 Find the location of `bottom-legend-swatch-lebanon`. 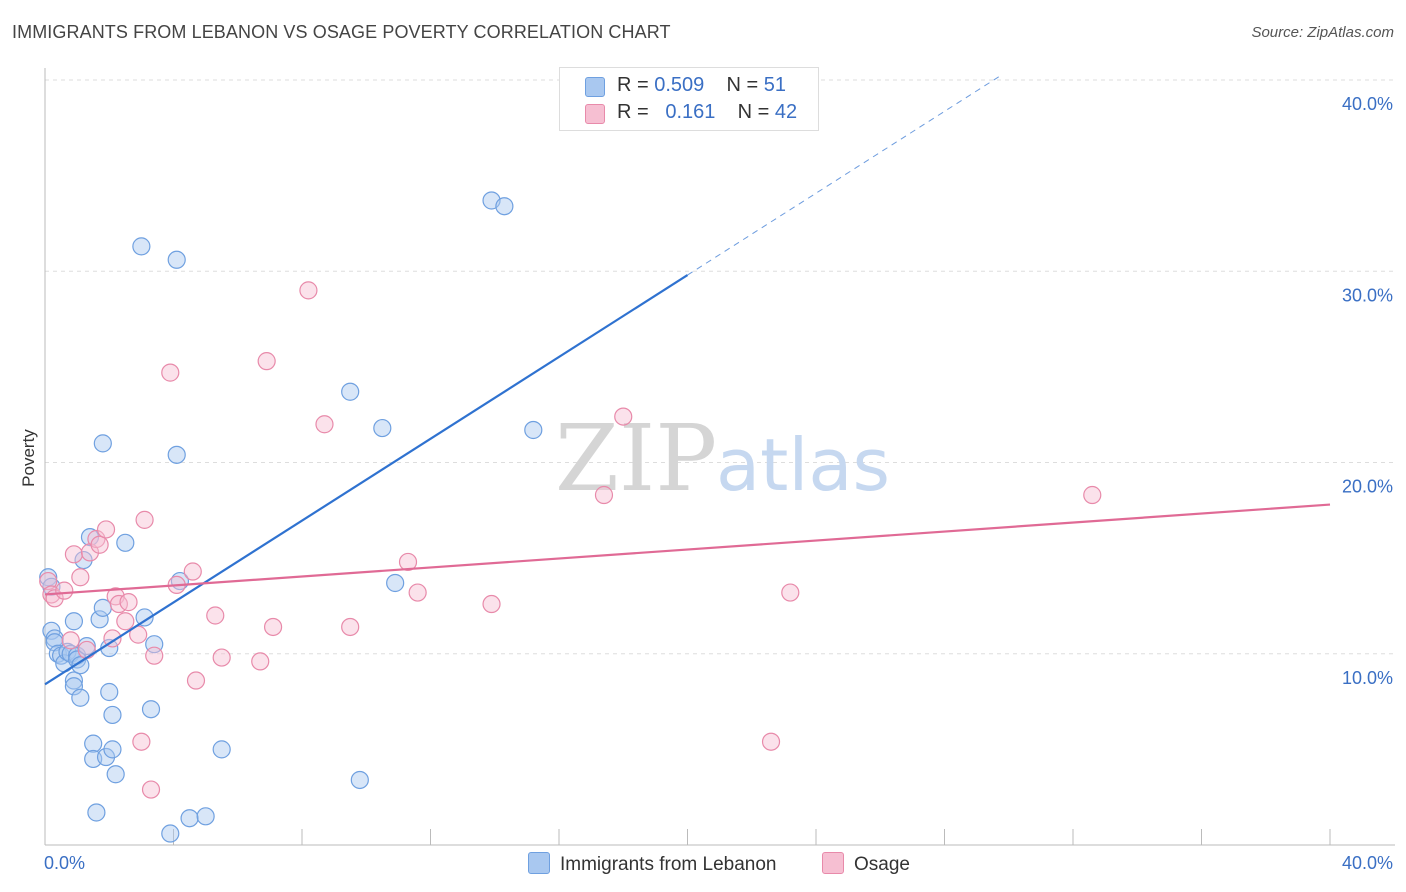

bottom-legend-swatch-lebanon is located at coordinates (539, 863).